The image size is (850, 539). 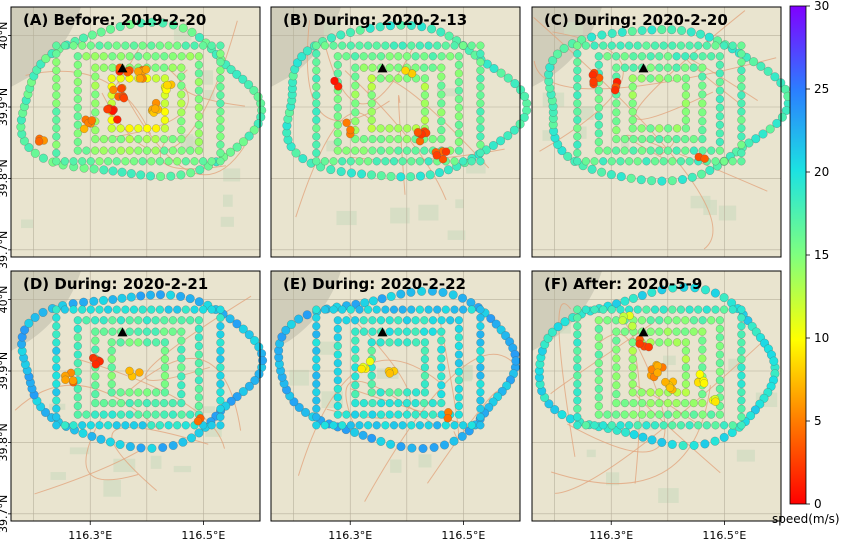 What do you see at coordinates (395, 404) in the screenshot?
I see `map-panel: (E) During: 2020-2-22 116.3°E 116.5°E` at bounding box center [395, 404].